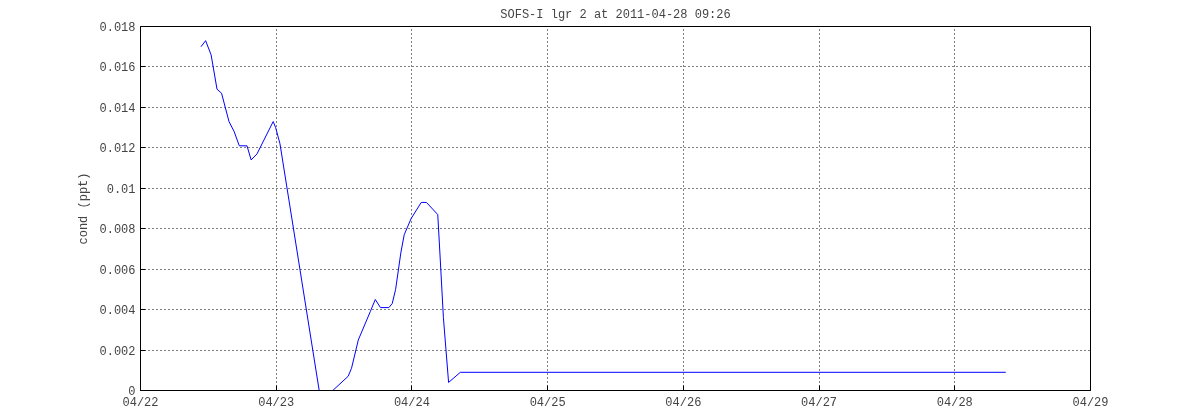 The width and height of the screenshot is (1200, 420). What do you see at coordinates (121, 189) in the screenshot?
I see `y-tick-label: 0.01` at bounding box center [121, 189].